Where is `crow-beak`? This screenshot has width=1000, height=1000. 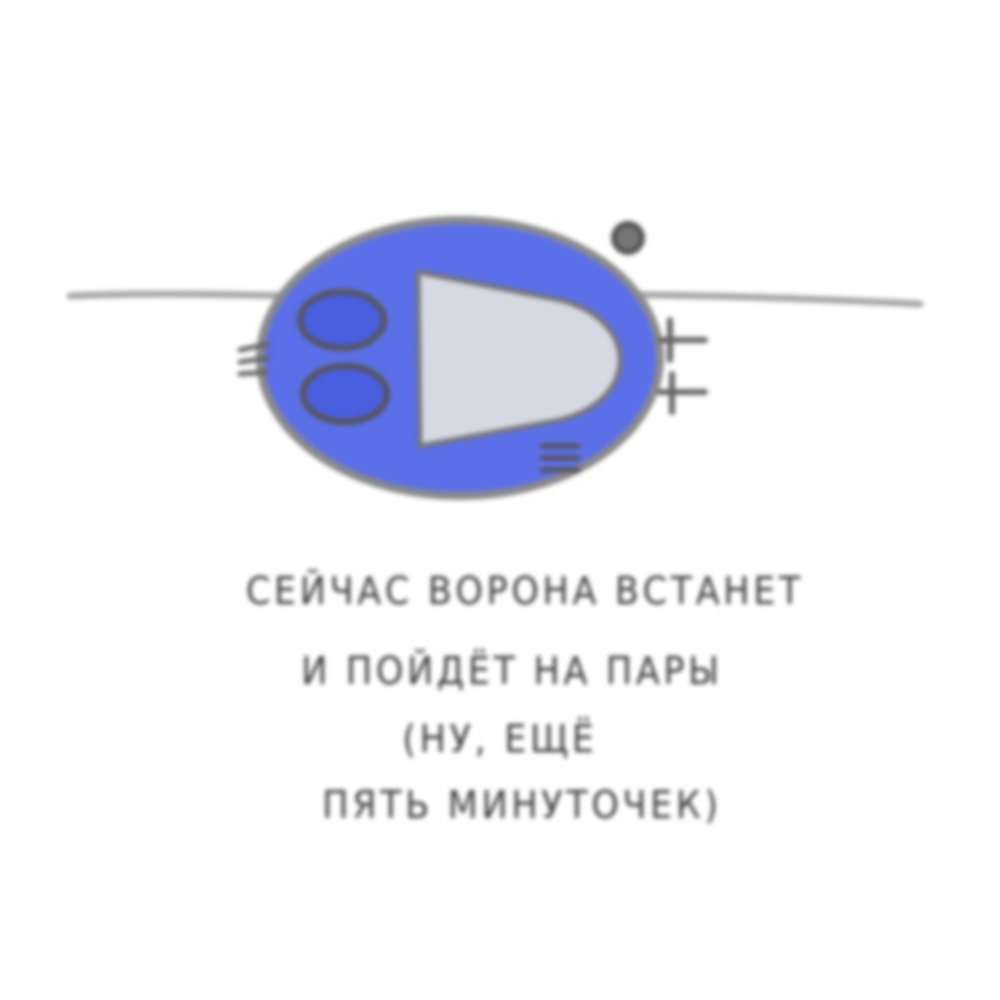
crow-beak is located at coordinates (519, 359).